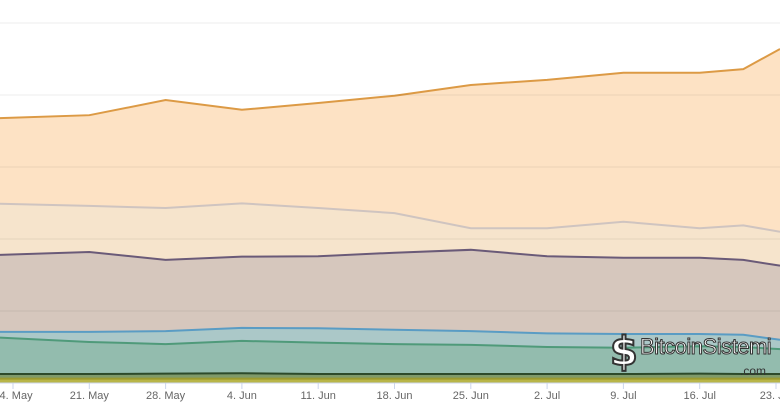  Describe the element at coordinates (16, 396) in the screenshot. I see `x-tick-label: 14. May` at that location.